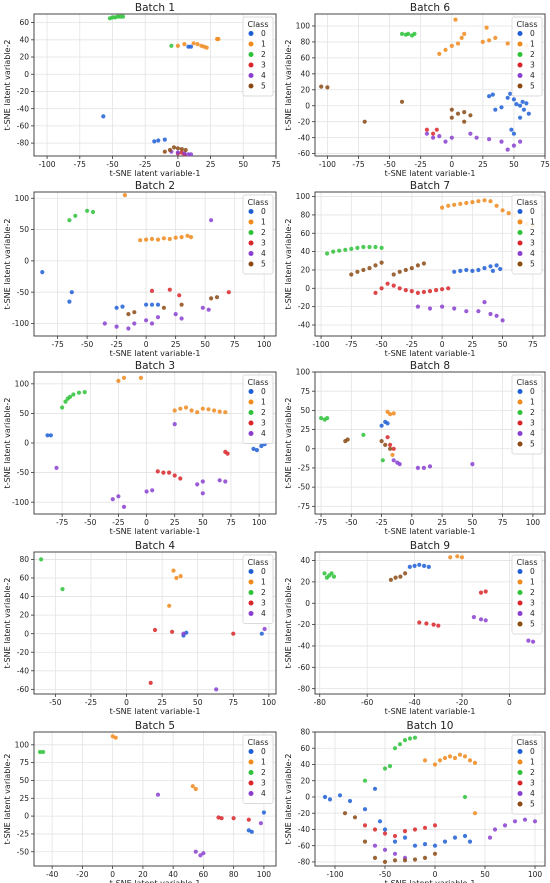 The height and width of the screenshot is (883, 550). Describe the element at coordinates (23, 689) in the screenshot. I see `y-tick-label: -60` at that location.